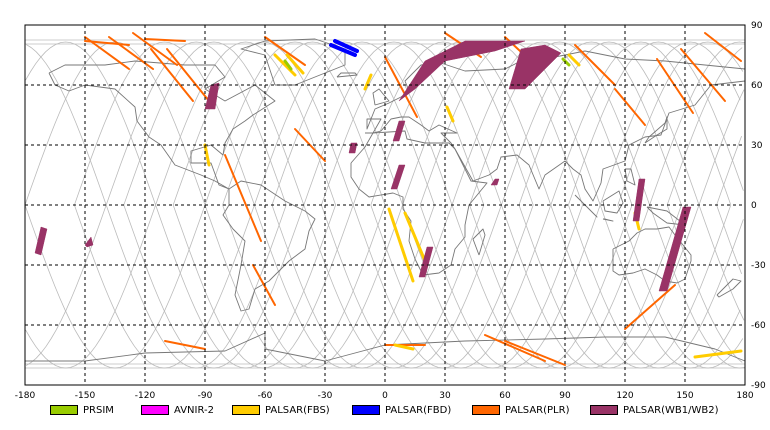 The height and width of the screenshot is (430, 770). Describe the element at coordinates (671, 410) in the screenshot. I see `legend-label-palsar-wb: PALSAR(WB1/WB2)` at that location.